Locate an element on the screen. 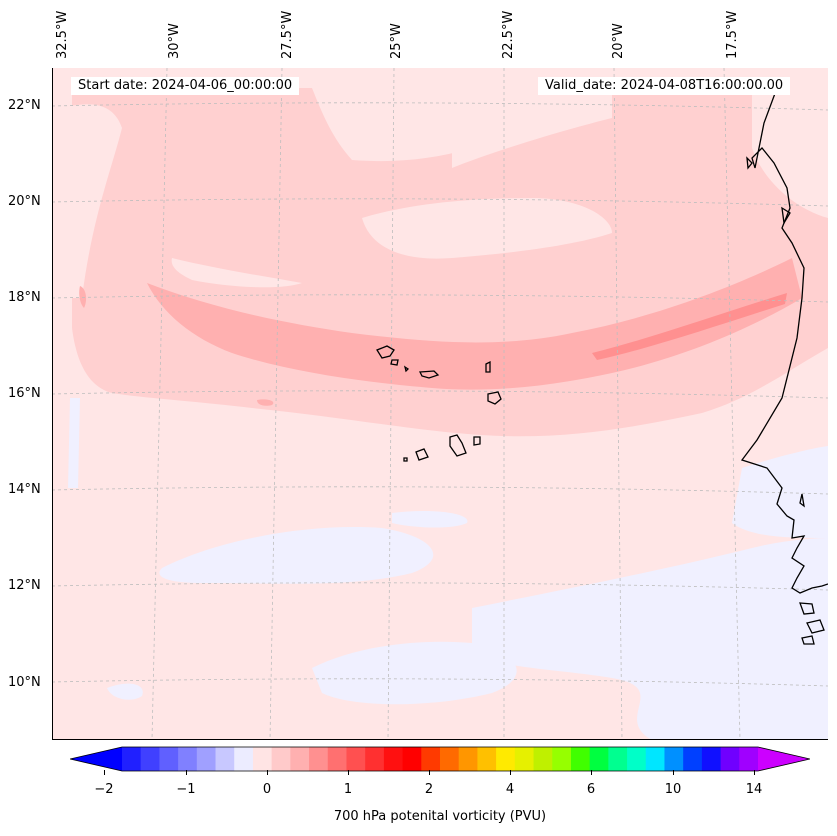  colorbar-extend-max is located at coordinates (784, 759).